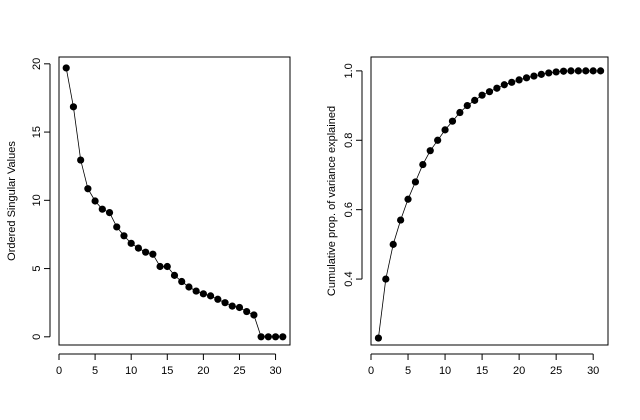  Describe the element at coordinates (37, 337) in the screenshot. I see `y-tick-label: 0` at that location.